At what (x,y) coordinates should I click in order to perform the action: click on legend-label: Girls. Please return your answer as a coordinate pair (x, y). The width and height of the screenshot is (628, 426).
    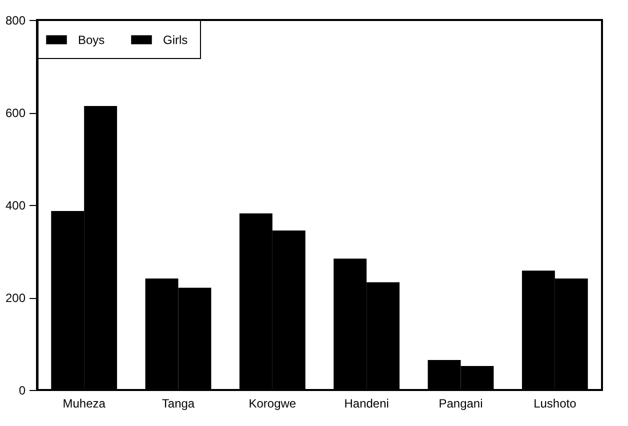
    Looking at the image, I should click on (175, 39).